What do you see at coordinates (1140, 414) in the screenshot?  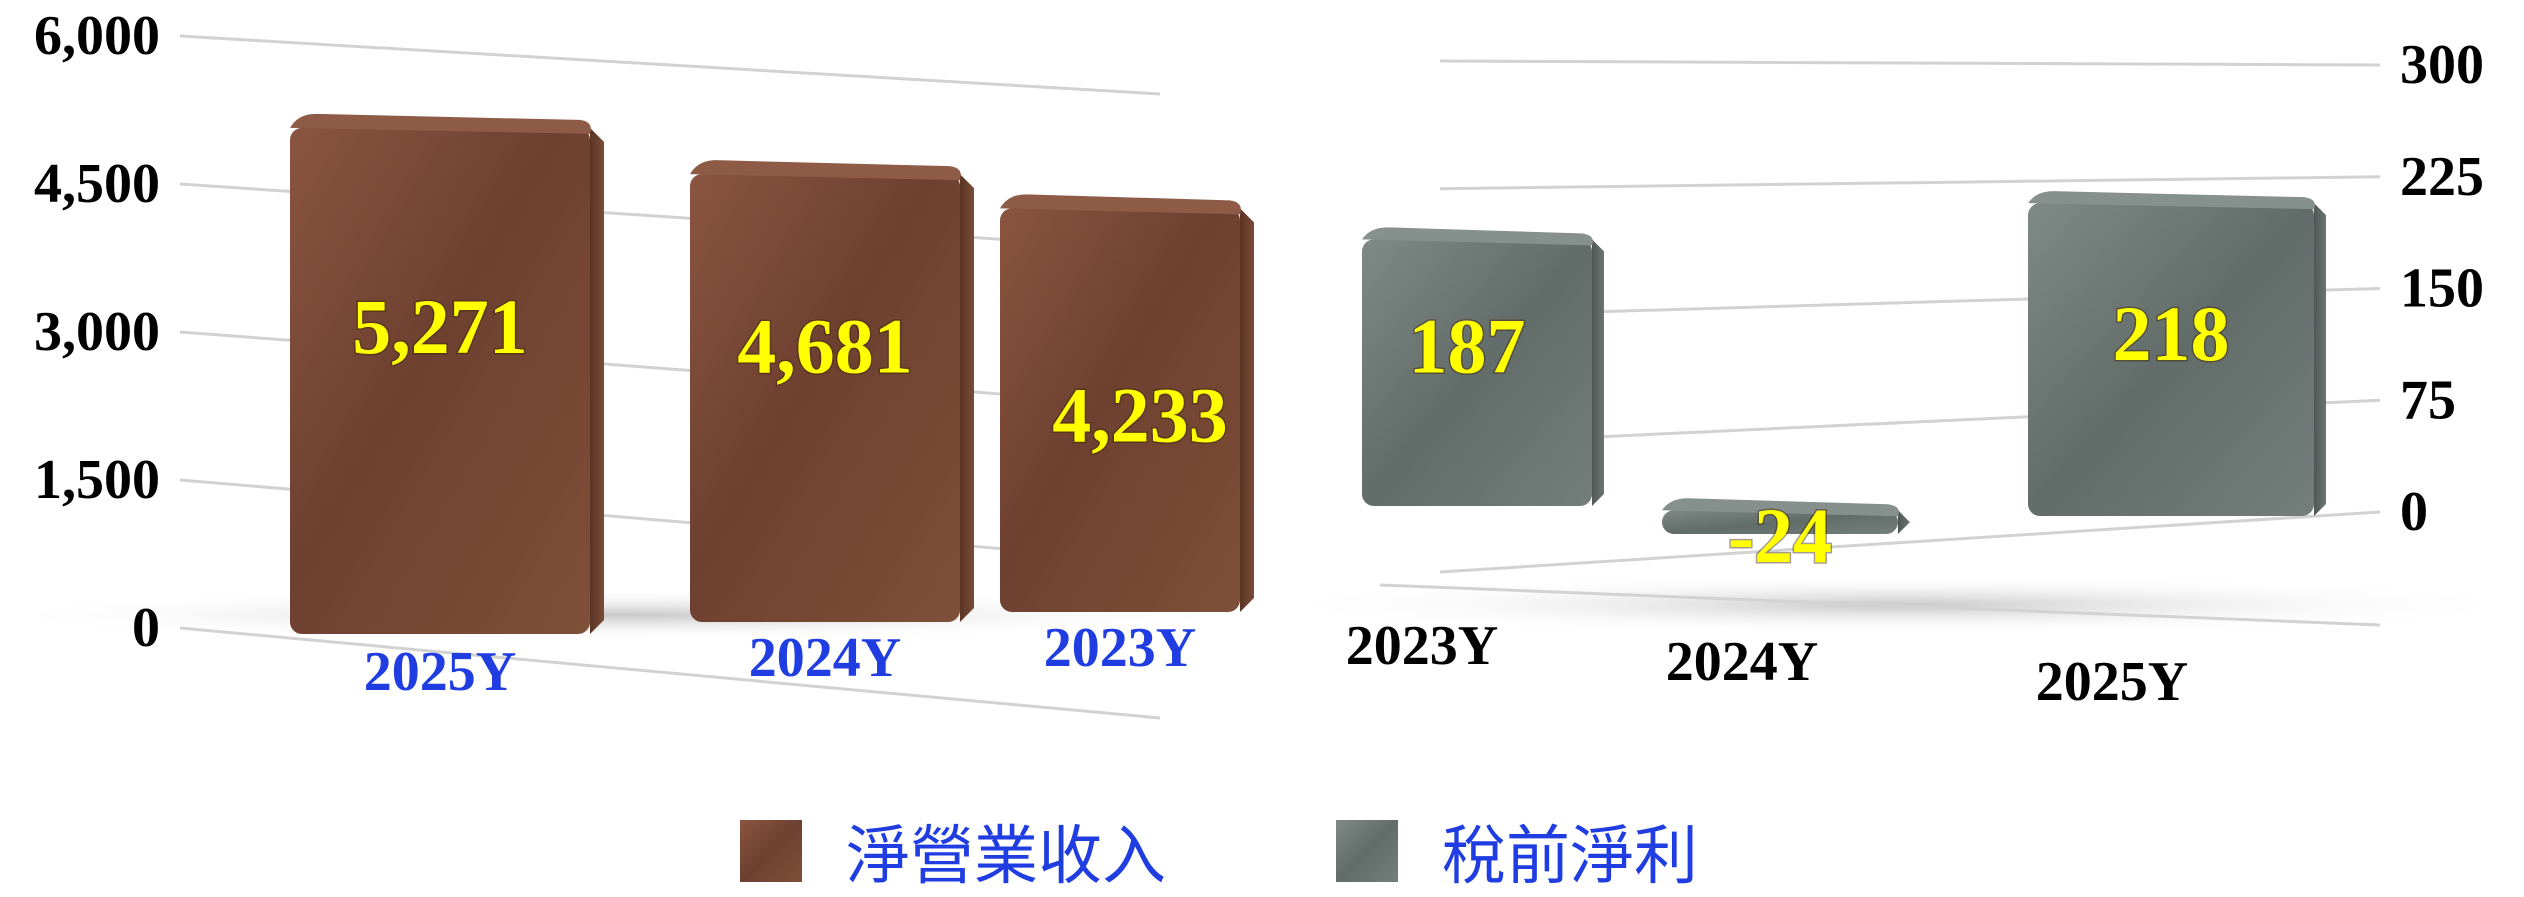 I see `revenue-data-label: 4,233` at bounding box center [1140, 414].